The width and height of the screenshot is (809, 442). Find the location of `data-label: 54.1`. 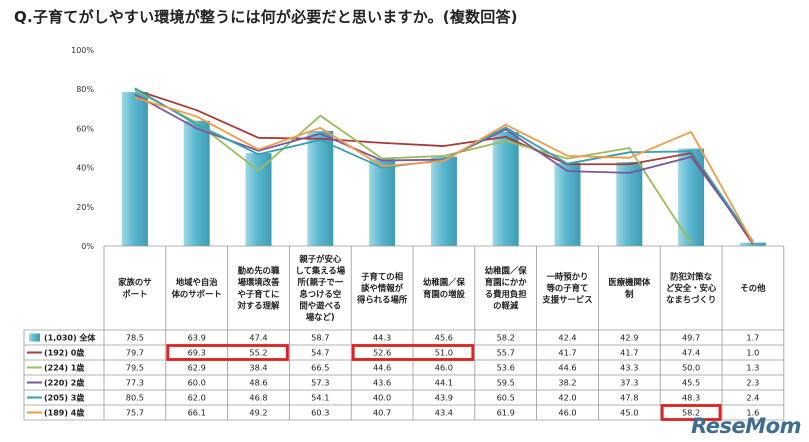

data-label: 54.1 is located at coordinates (320, 398).